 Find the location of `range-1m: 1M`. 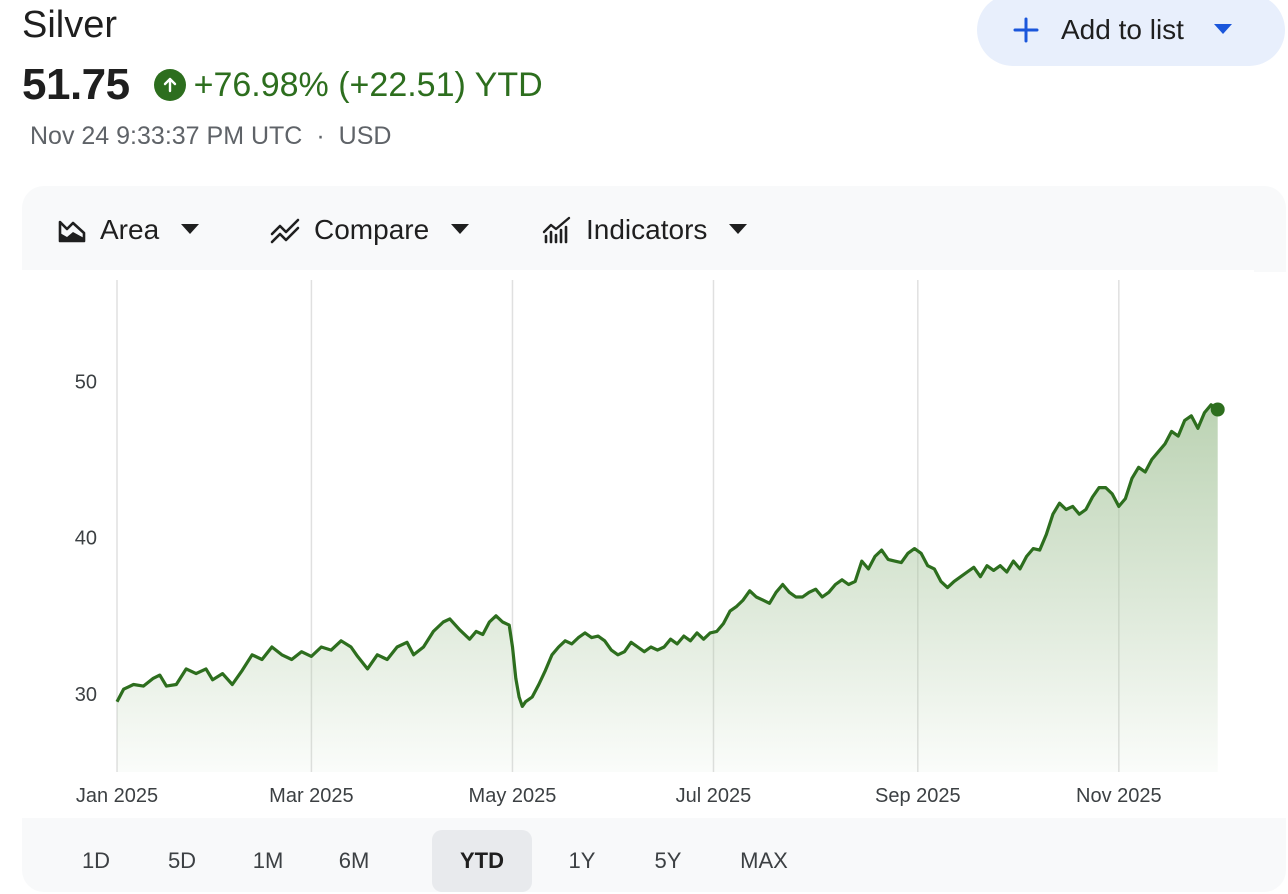

range-1m: 1M is located at coordinates (268, 860).